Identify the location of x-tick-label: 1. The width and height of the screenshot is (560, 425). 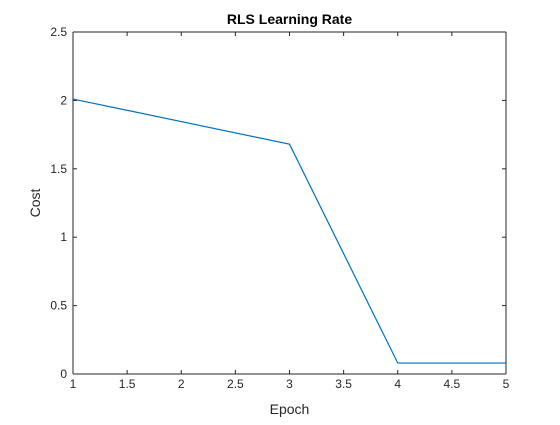
(73, 384).